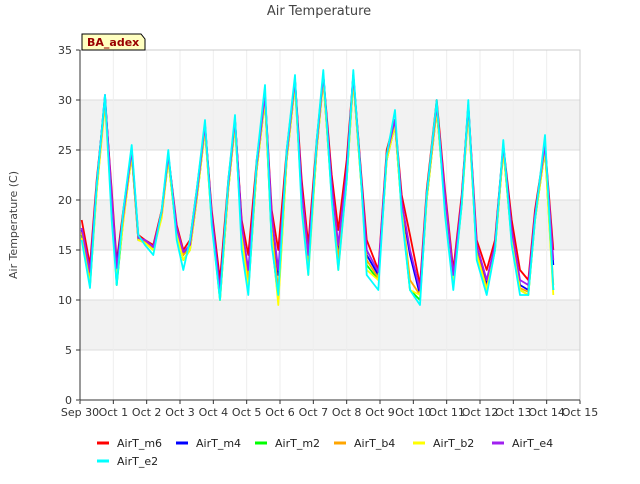  What do you see at coordinates (513, 412) in the screenshot?
I see `x-tick-label: Oct 13` at bounding box center [513, 412].